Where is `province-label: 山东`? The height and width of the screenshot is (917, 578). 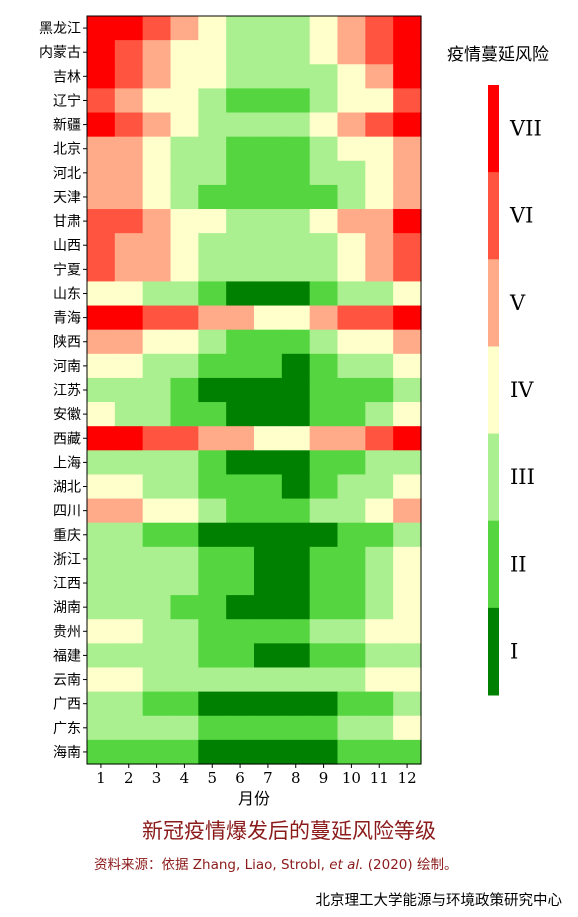
province-label: 山东 is located at coordinates (67, 294).